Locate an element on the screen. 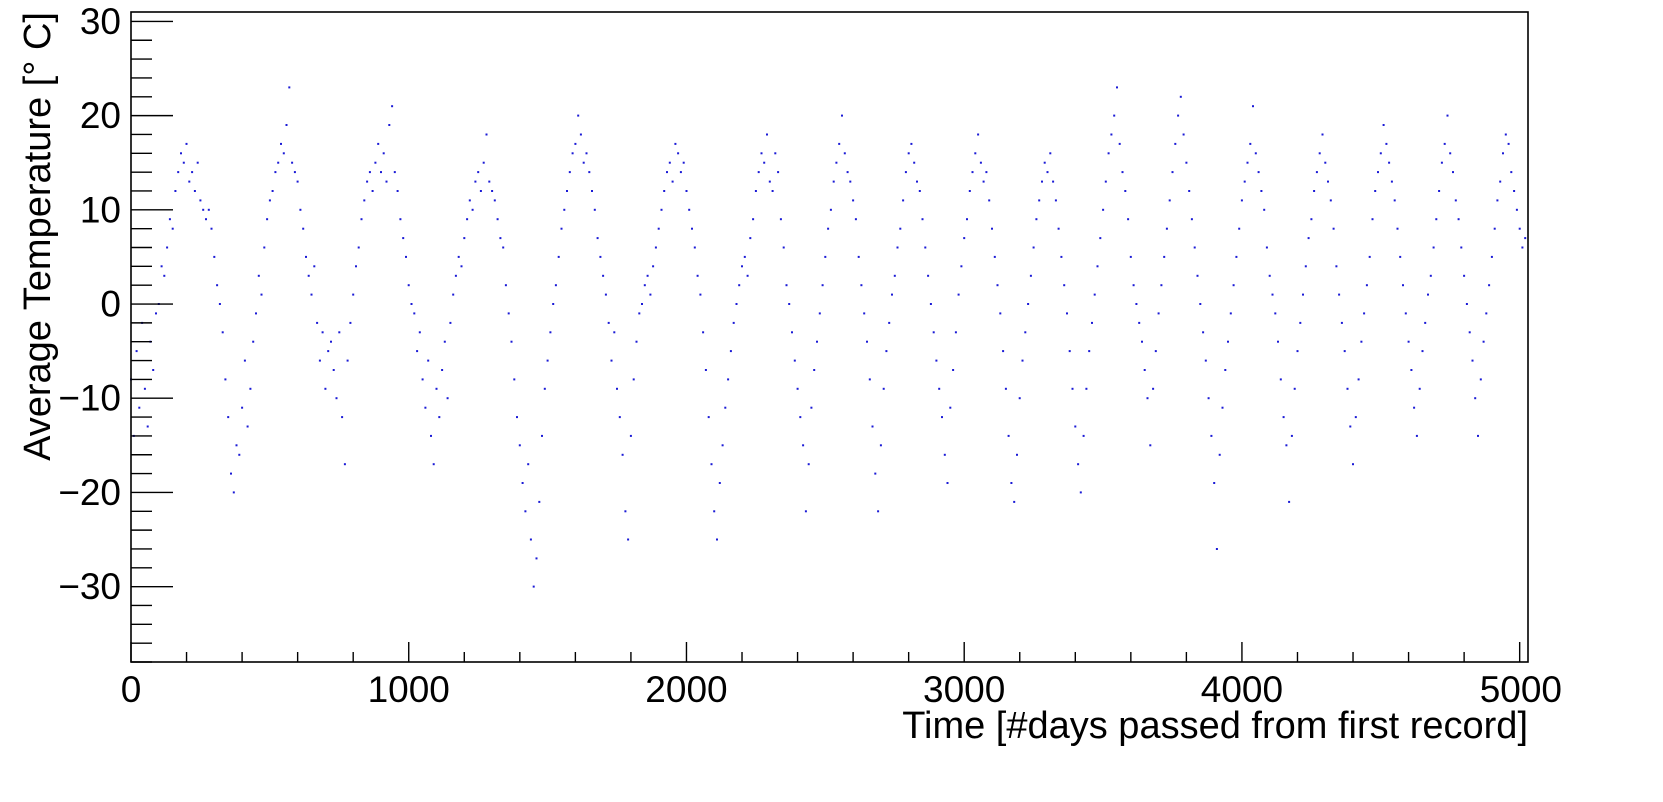  y-tick-label: −20 is located at coordinates (89, 492).